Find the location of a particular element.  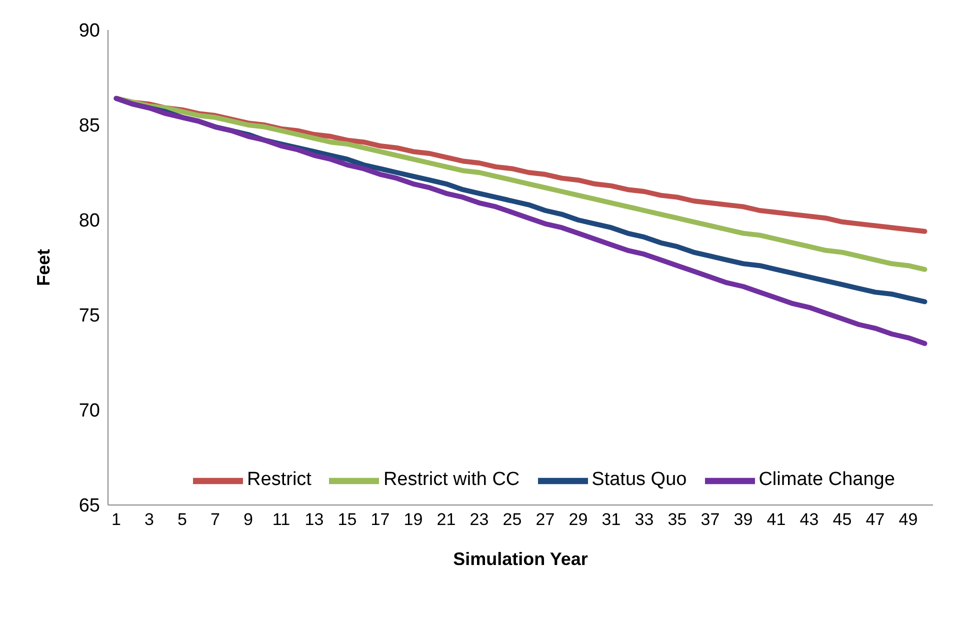

x-tick-label: 49 is located at coordinates (908, 520).